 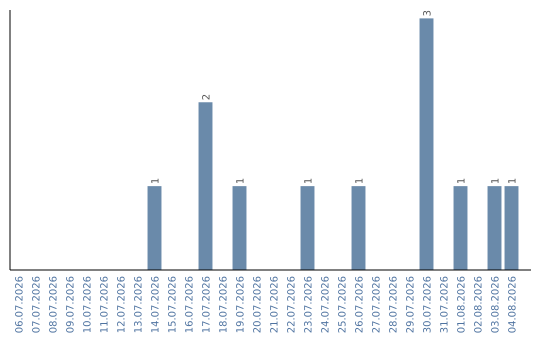 I want to click on x-tick-label: 10.07.2026, so click(x=88, y=305).